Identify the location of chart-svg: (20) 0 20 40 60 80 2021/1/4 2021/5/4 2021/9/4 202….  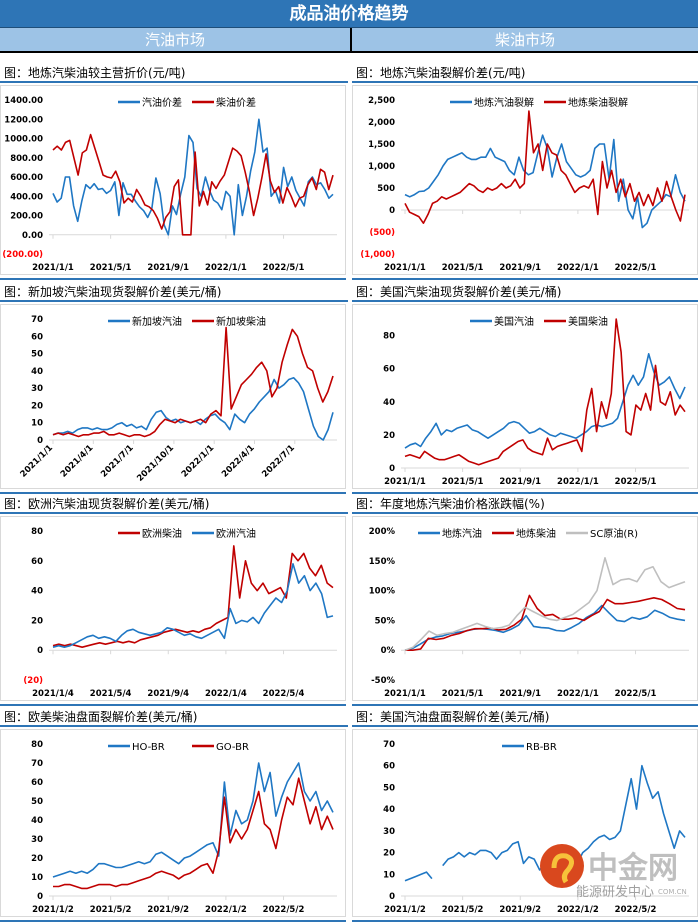
(180, 613).